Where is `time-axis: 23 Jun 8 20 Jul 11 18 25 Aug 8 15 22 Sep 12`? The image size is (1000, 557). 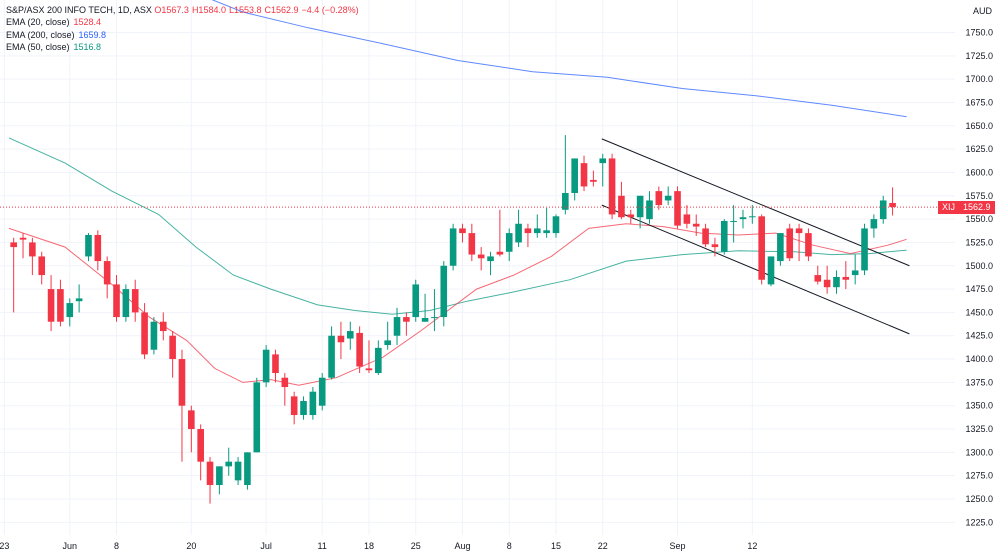 time-axis: 23 Jun 8 20 Jul 11 18 25 Aug 8 15 22 Sep 12 is located at coordinates (378, 546).